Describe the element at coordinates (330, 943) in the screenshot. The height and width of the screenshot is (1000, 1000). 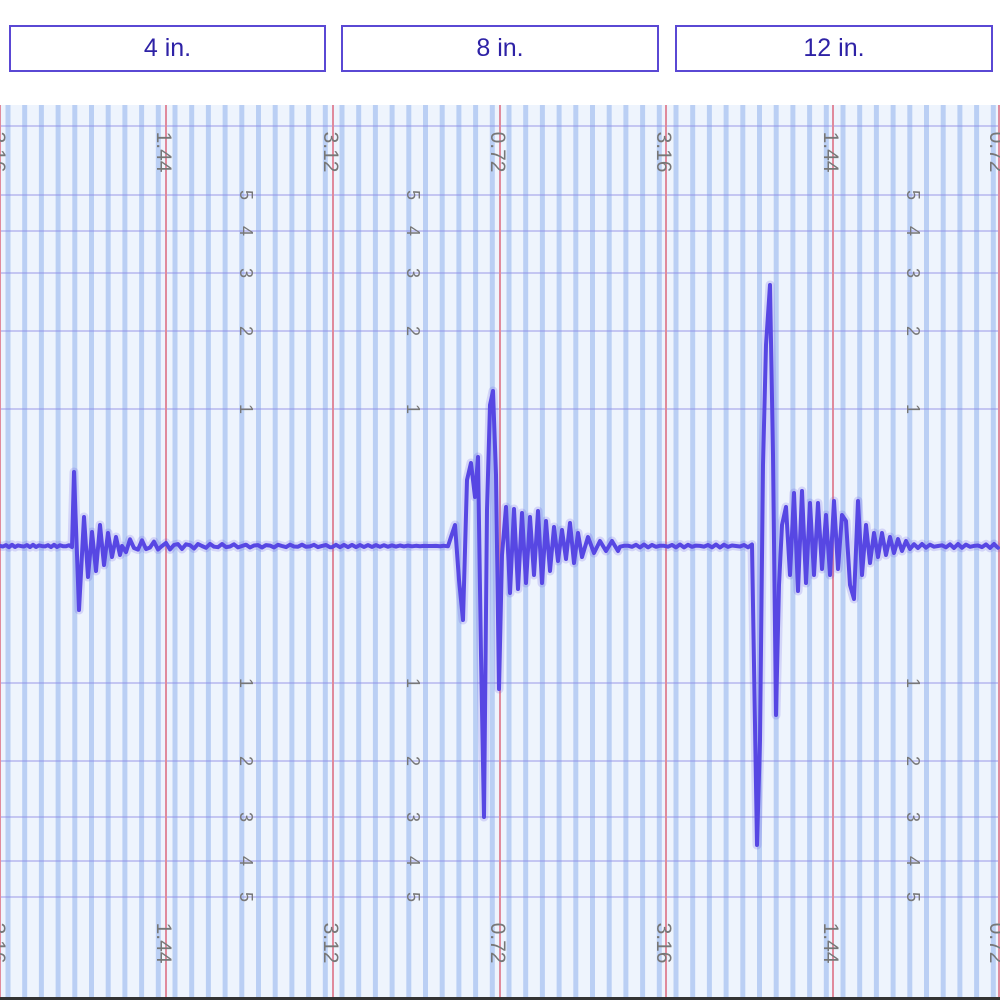
I see `bottom-tick-label: 3.12` at that location.